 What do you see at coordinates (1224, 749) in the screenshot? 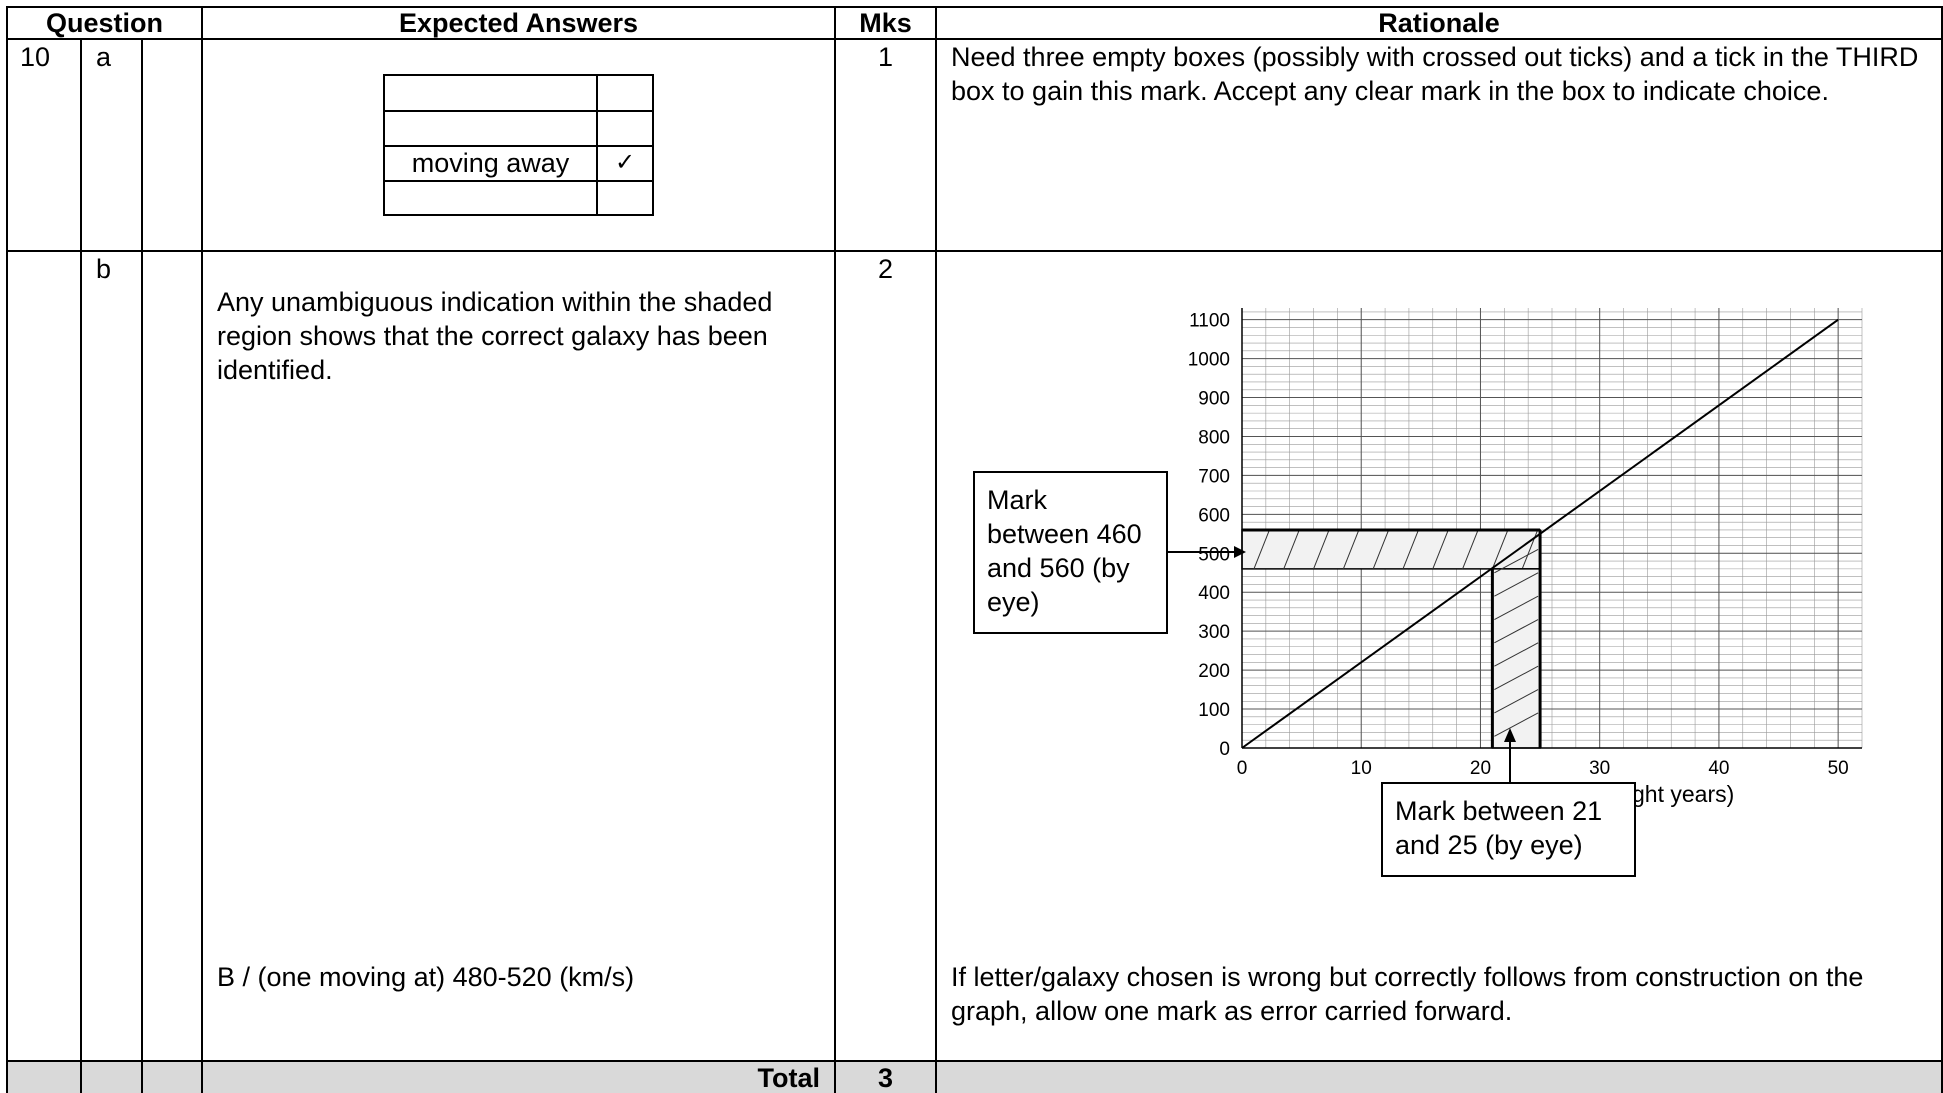
I see `y-tick-label: 0` at bounding box center [1224, 749].